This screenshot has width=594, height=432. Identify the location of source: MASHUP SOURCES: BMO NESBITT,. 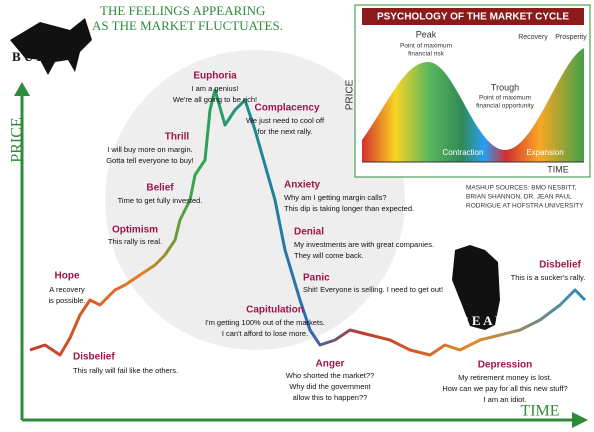
(521, 188).